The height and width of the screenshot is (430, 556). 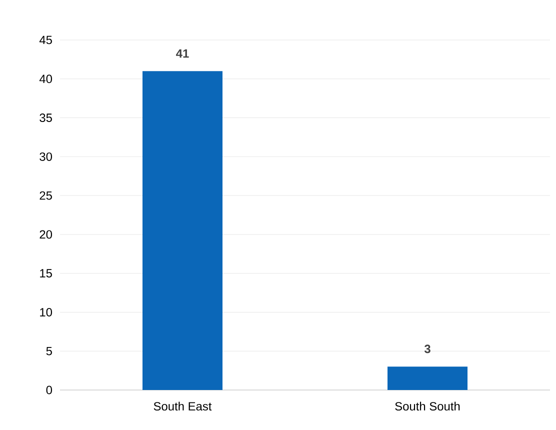 What do you see at coordinates (46, 234) in the screenshot?
I see `y-tick-label: 20` at bounding box center [46, 234].